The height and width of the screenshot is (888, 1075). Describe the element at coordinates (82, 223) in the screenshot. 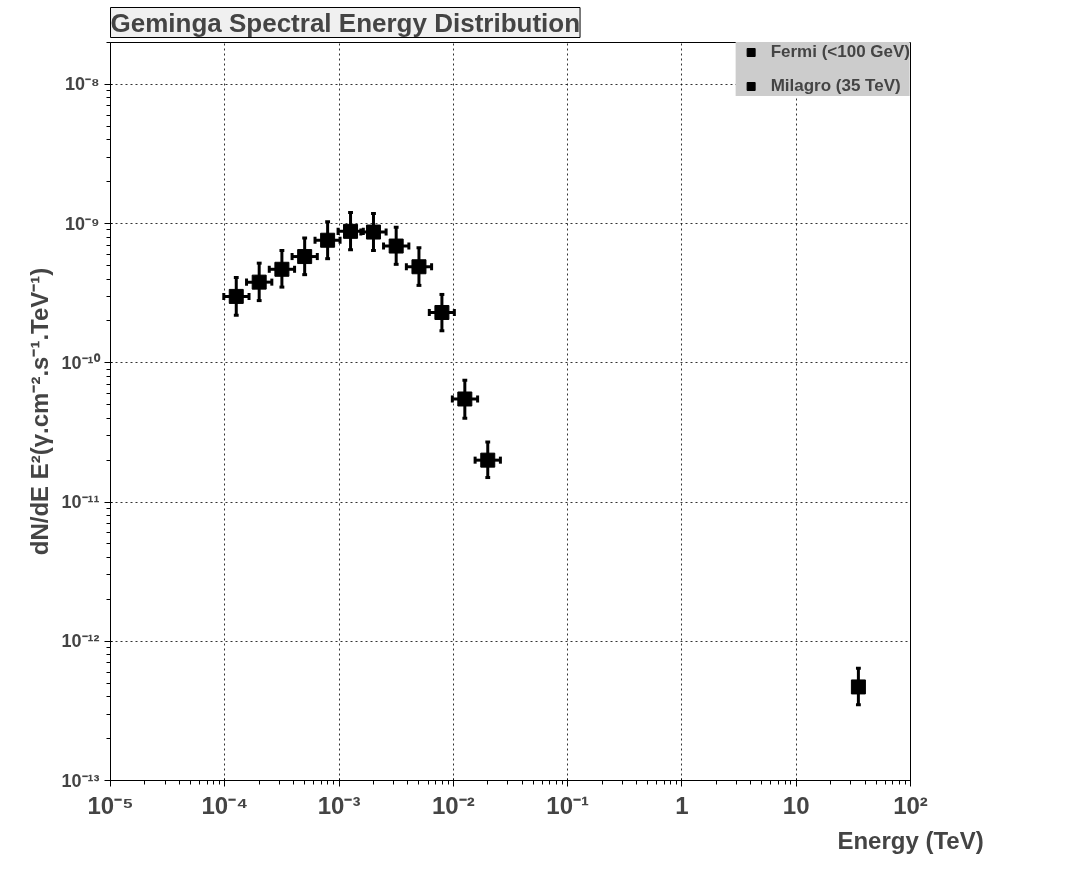

I see `y-tick-label: 10⁻⁹` at that location.